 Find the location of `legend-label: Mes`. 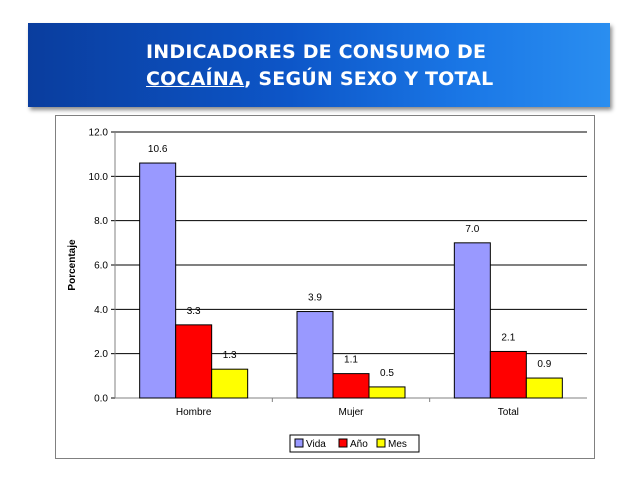

legend-label: Mes is located at coordinates (397, 444).